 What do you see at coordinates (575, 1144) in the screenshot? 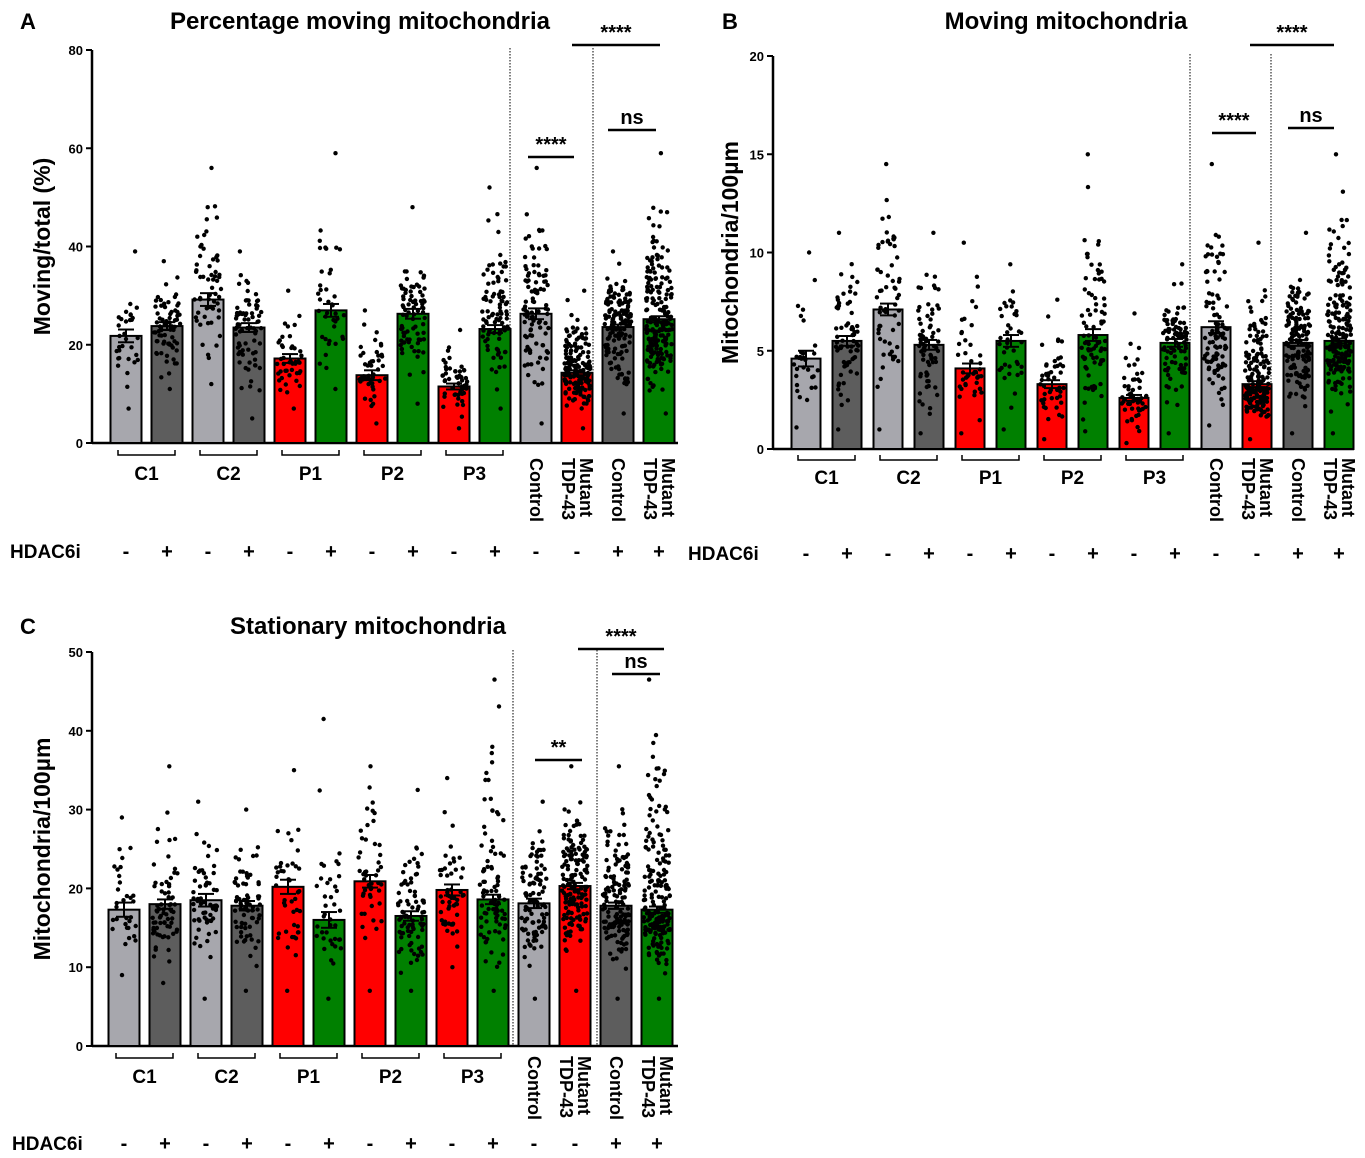
I see `treatment-mark-c: -` at bounding box center [575, 1144].